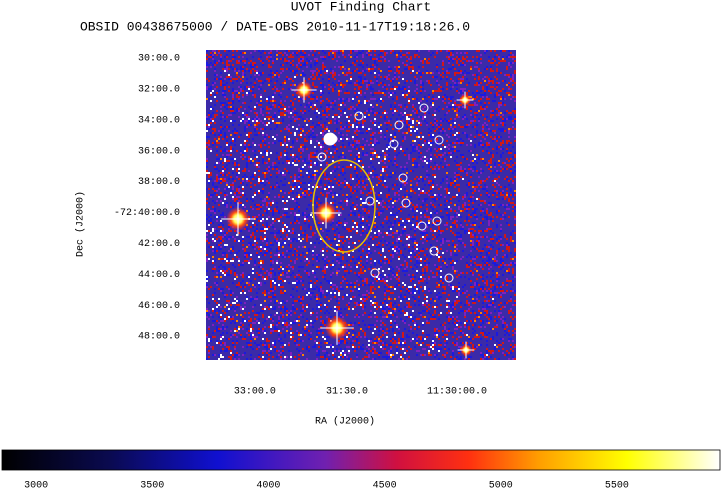 This screenshot has height=489, width=722. Describe the element at coordinates (330, 139) in the screenshot. I see `bright-source` at that location.